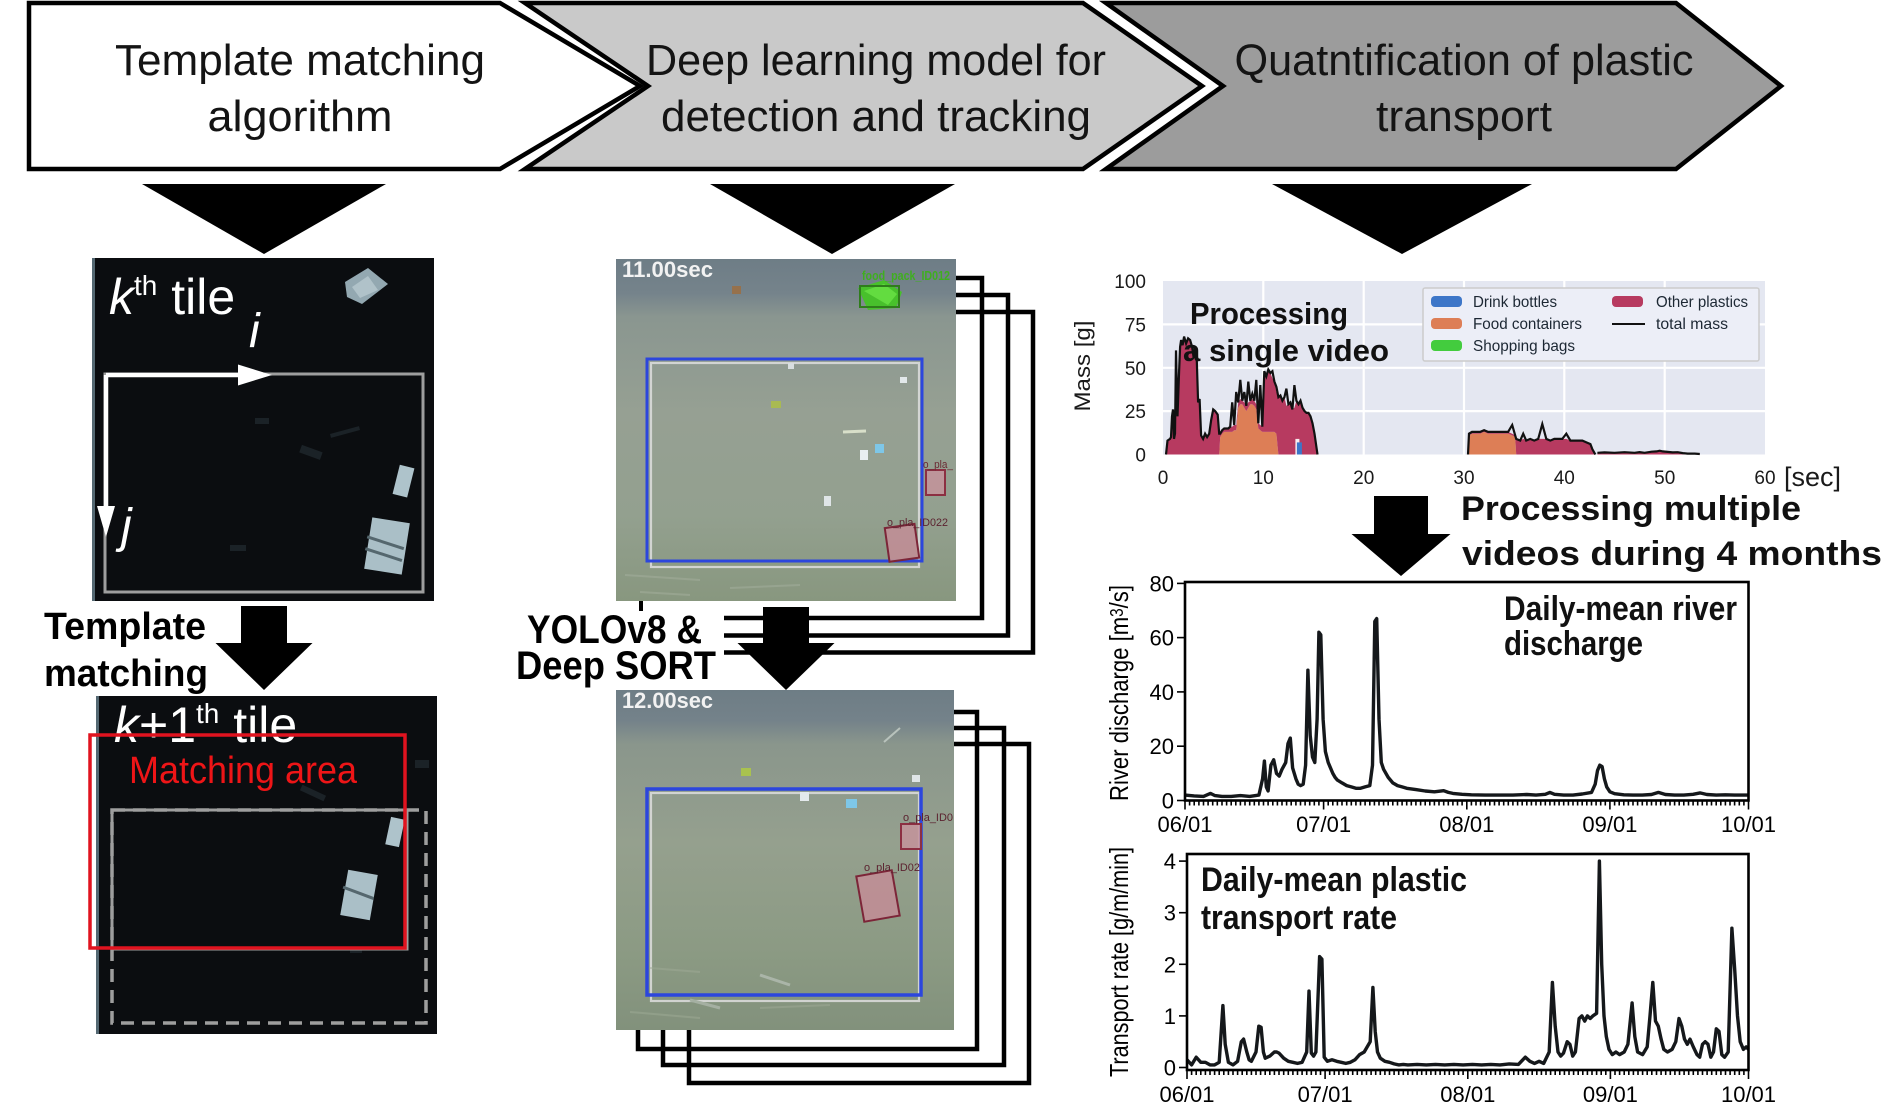 This screenshot has width=1893, height=1113. Describe the element at coordinates (1702, 302) in the screenshot. I see `svg-text: Other plastics` at that location.